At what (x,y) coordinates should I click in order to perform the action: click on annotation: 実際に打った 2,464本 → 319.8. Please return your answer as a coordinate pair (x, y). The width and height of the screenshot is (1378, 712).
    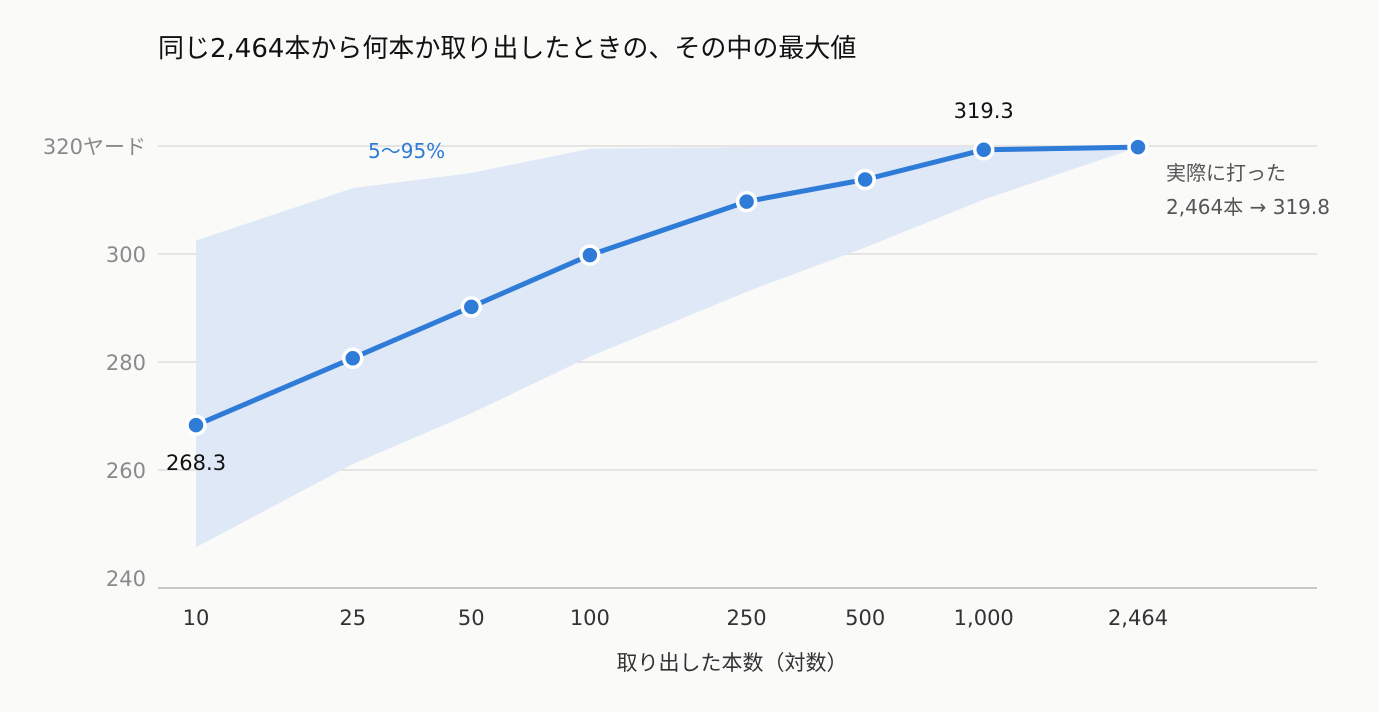
    Looking at the image, I should click on (1248, 190).